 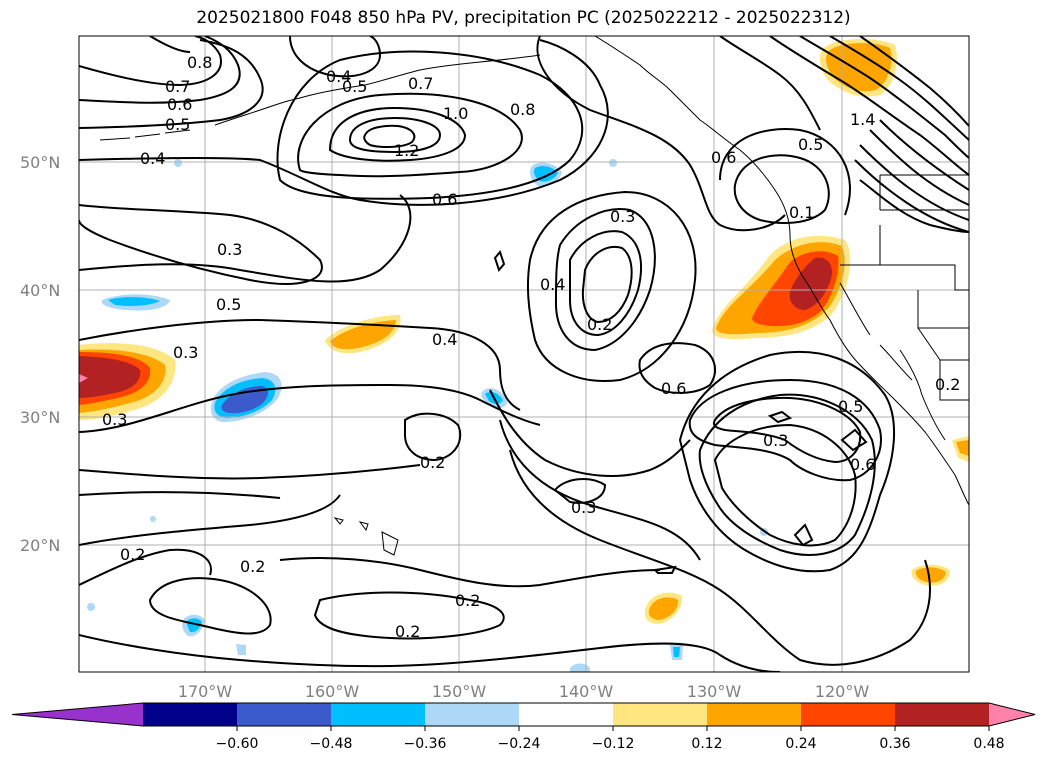 I want to click on colorbar-outline, so click(x=523, y=714).